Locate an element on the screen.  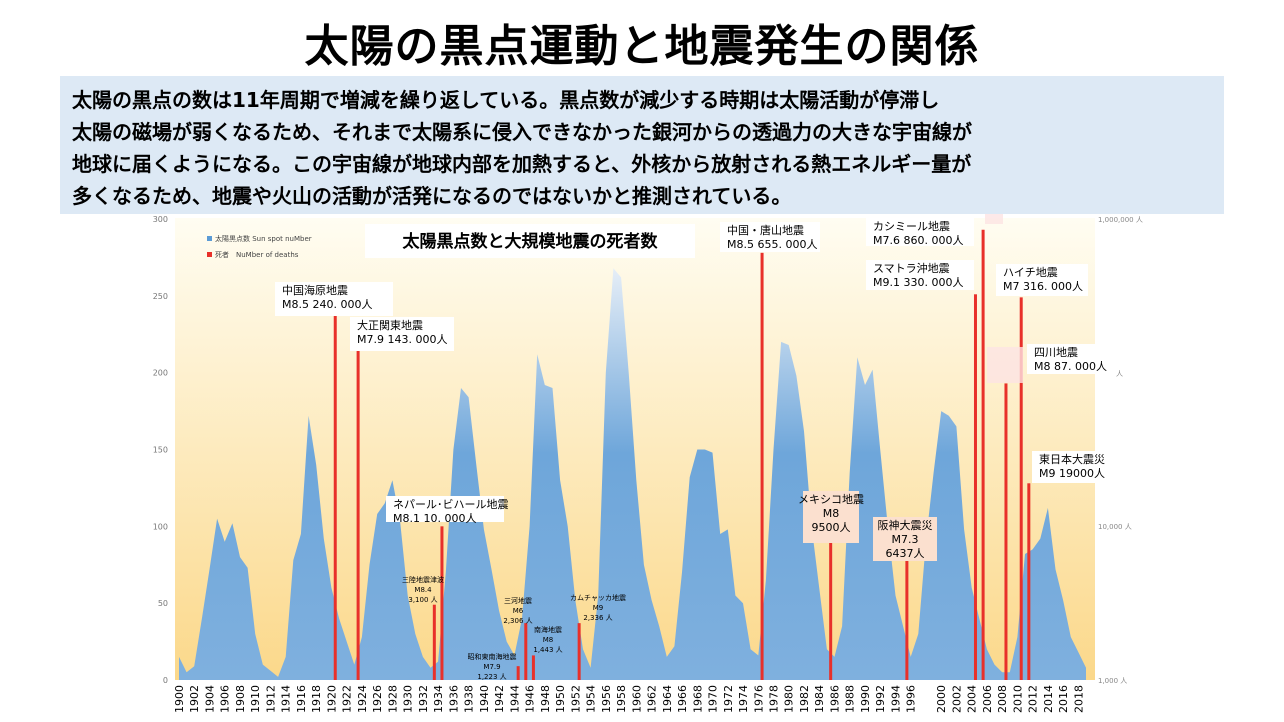
chart-title-box: 太陽黒点数と大規模地震の死者数 is located at coordinates (530, 241).